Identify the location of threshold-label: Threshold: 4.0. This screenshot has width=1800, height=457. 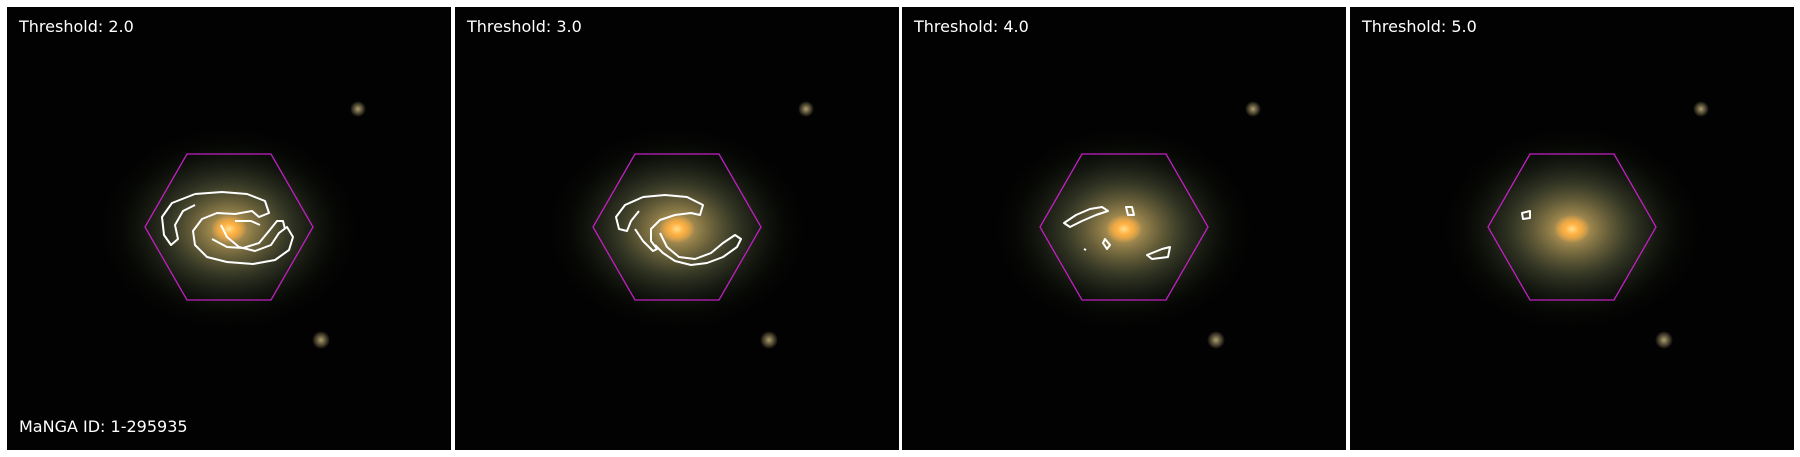
(971, 26).